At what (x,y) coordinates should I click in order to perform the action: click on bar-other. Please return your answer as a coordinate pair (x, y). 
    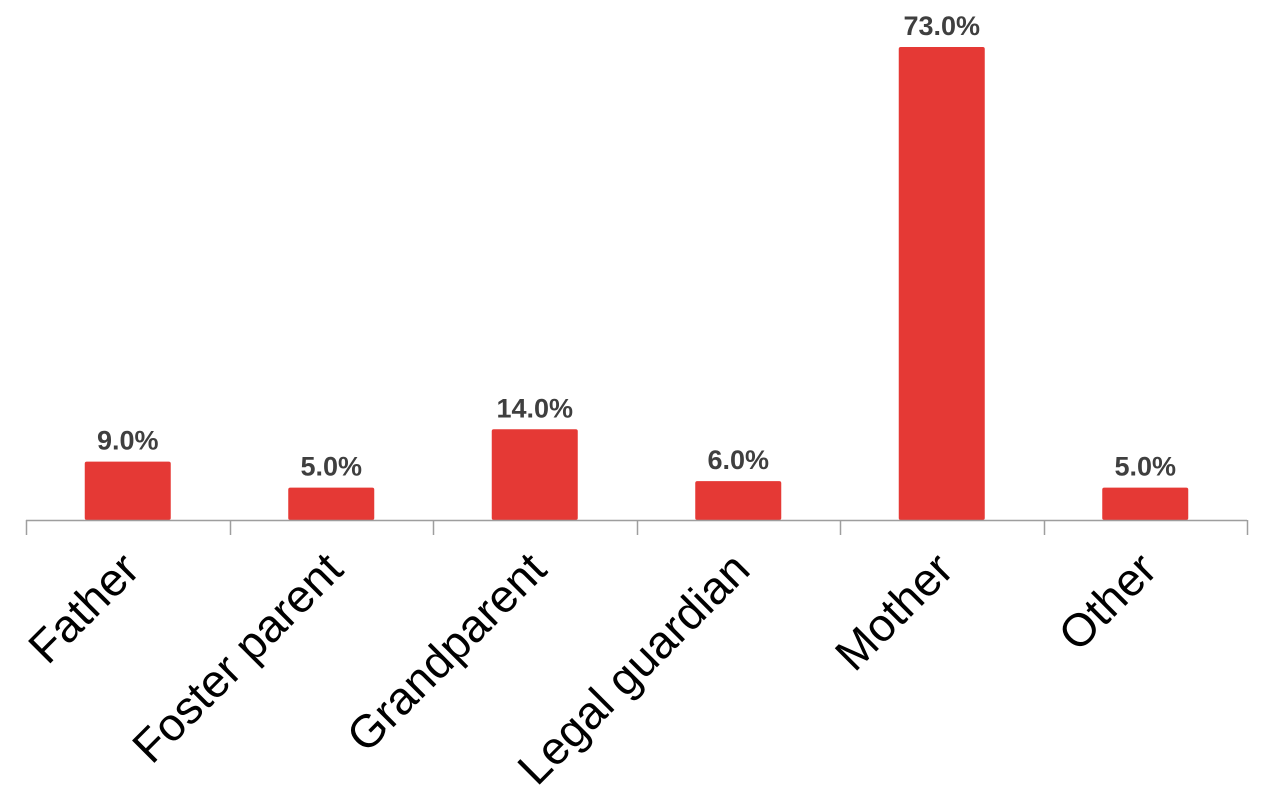
    Looking at the image, I should click on (1145, 503).